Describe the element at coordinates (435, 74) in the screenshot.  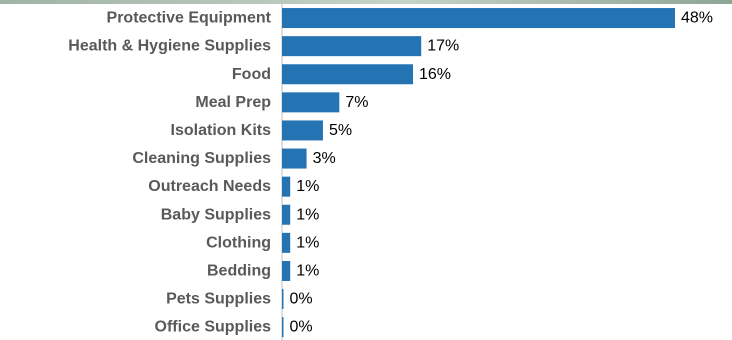
I see `value-label-food: 16%` at that location.